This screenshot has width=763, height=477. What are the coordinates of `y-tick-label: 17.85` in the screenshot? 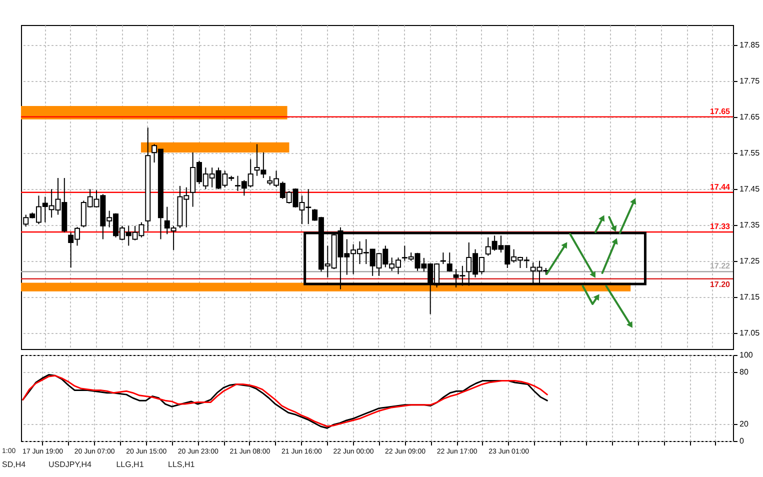 It's located at (750, 45).